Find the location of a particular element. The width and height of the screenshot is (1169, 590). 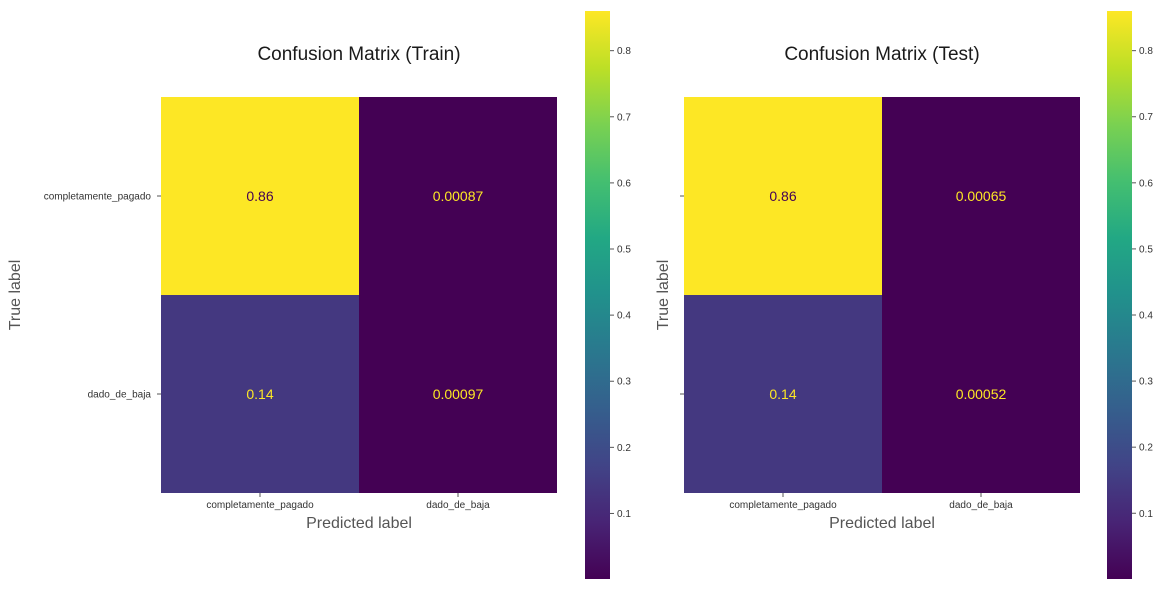

chart-title: Confusion Matrix (Train) is located at coordinates (358, 54).